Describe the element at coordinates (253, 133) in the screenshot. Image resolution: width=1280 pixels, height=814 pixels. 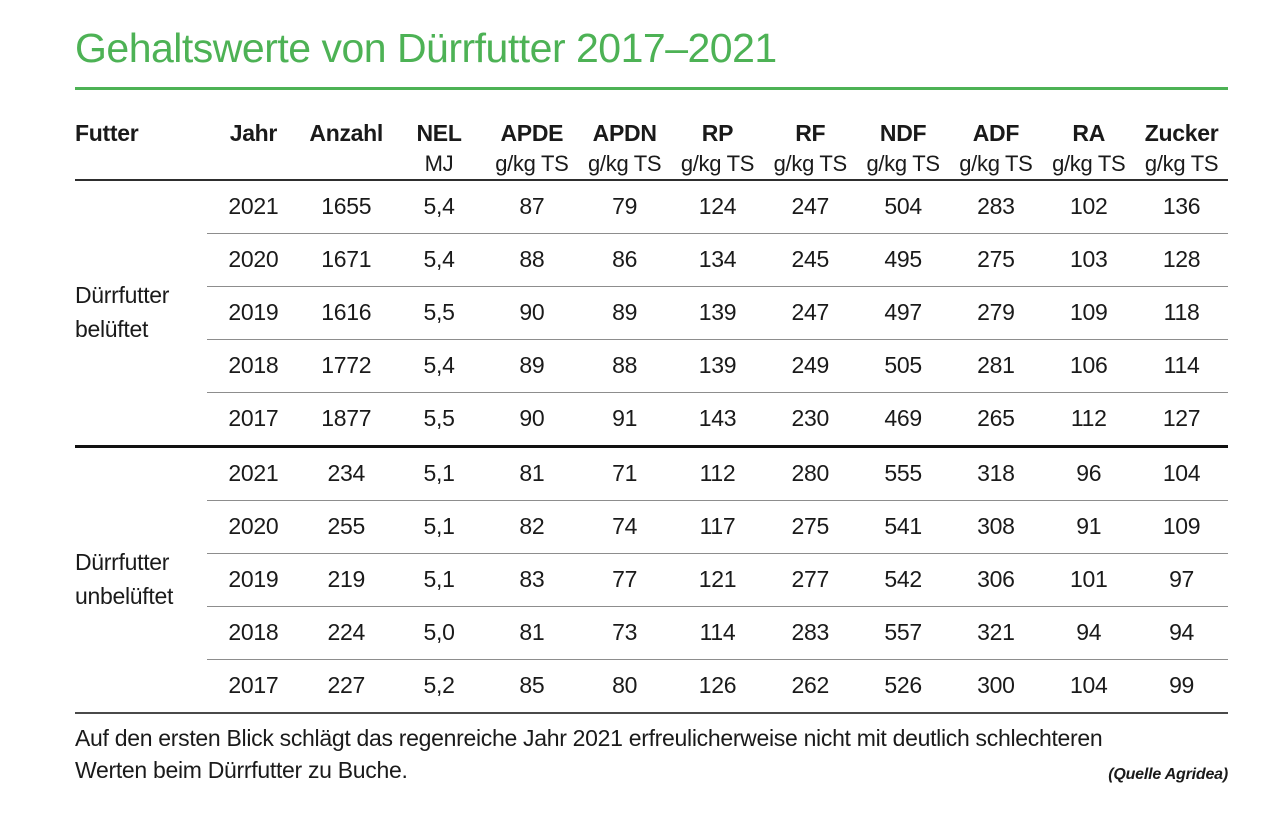
I see `column-label: Jahr` at that location.